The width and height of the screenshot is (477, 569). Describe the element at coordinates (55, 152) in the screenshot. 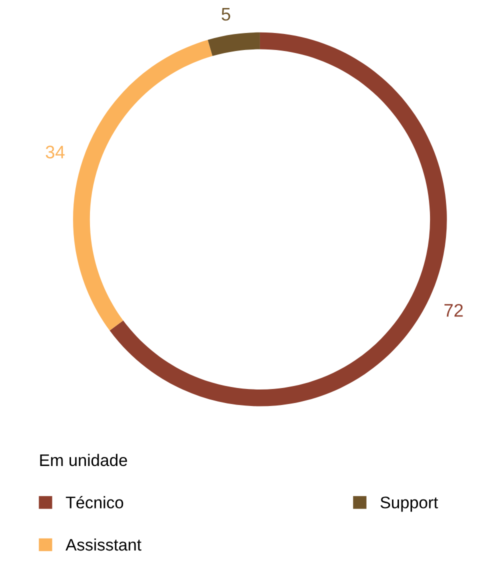

I see `data-label: 34` at that location.